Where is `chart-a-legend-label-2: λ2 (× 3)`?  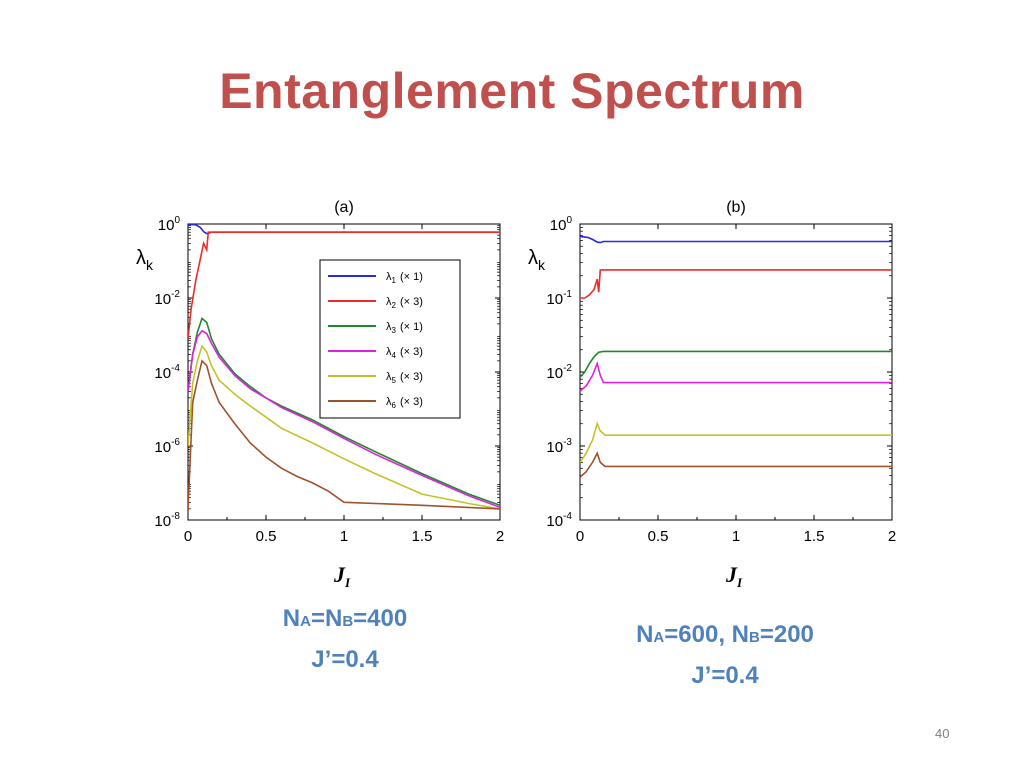
chart-a-legend-label-2: λ2 (× 3) is located at coordinates (404, 303).